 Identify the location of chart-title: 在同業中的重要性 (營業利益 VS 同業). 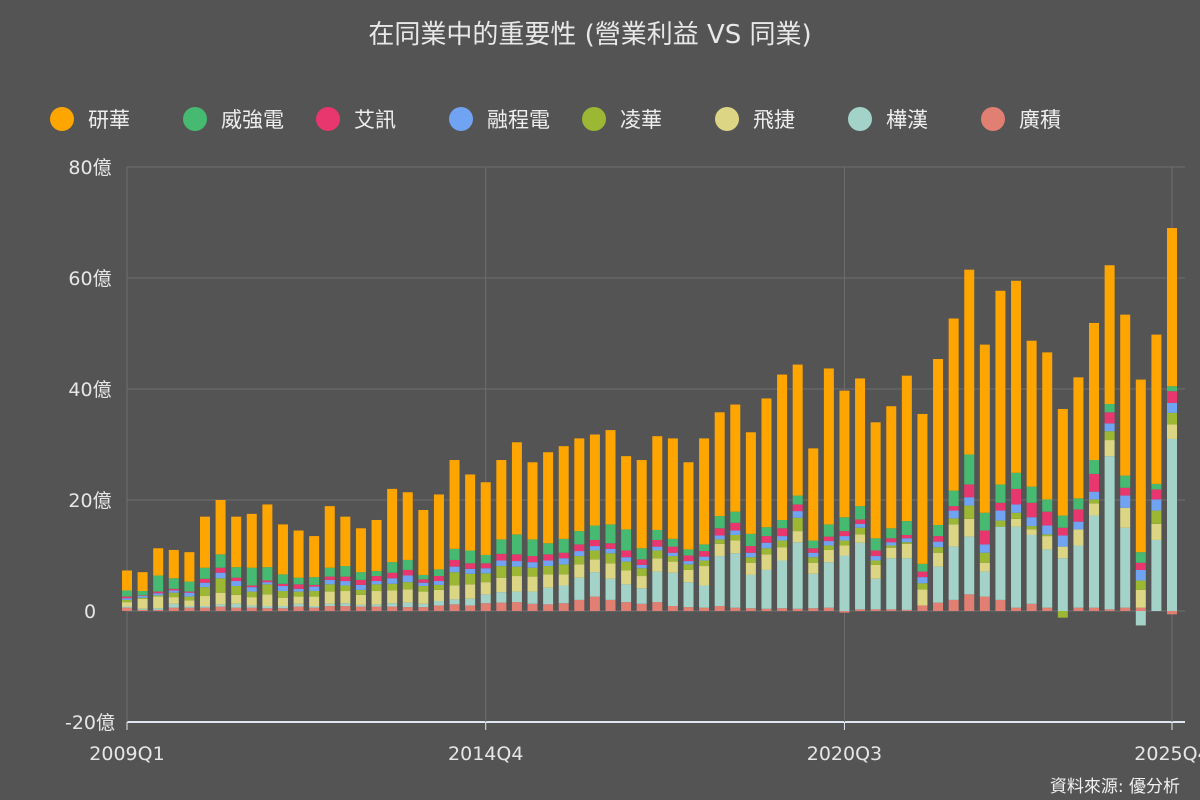
(590, 35).